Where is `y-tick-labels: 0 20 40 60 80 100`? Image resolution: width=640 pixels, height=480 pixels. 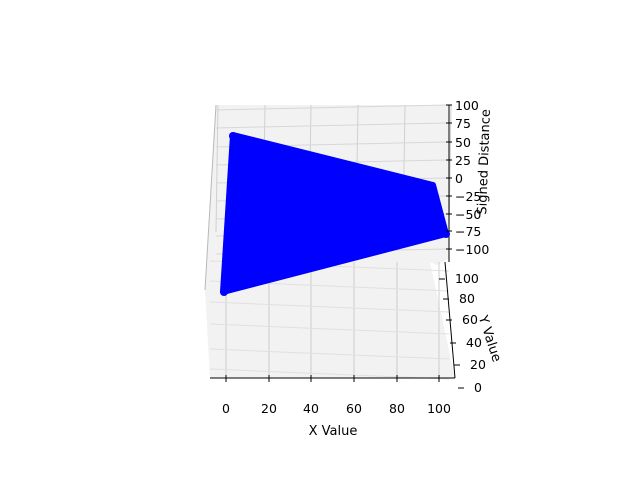
y-tick-labels: 0 20 40 60 80 100 is located at coordinates (462, 333).